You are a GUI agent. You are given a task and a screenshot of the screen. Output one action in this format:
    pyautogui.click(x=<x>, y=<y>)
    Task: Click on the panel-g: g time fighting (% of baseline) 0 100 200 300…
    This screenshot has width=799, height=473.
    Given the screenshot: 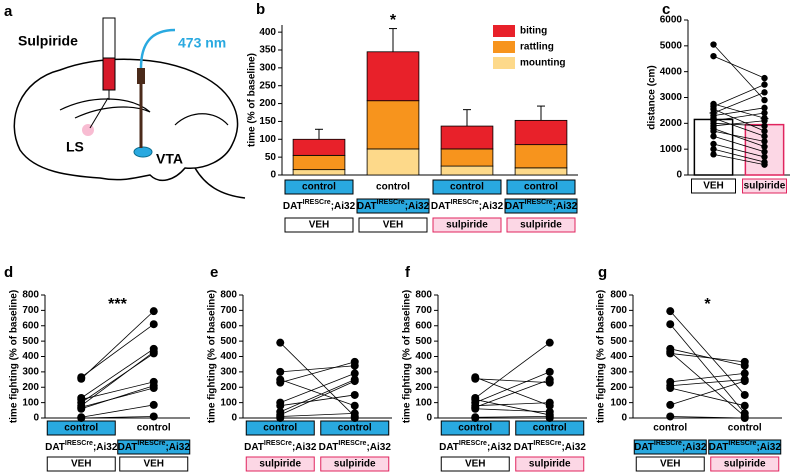 What is the action you would take?
    pyautogui.click(x=689, y=368)
    